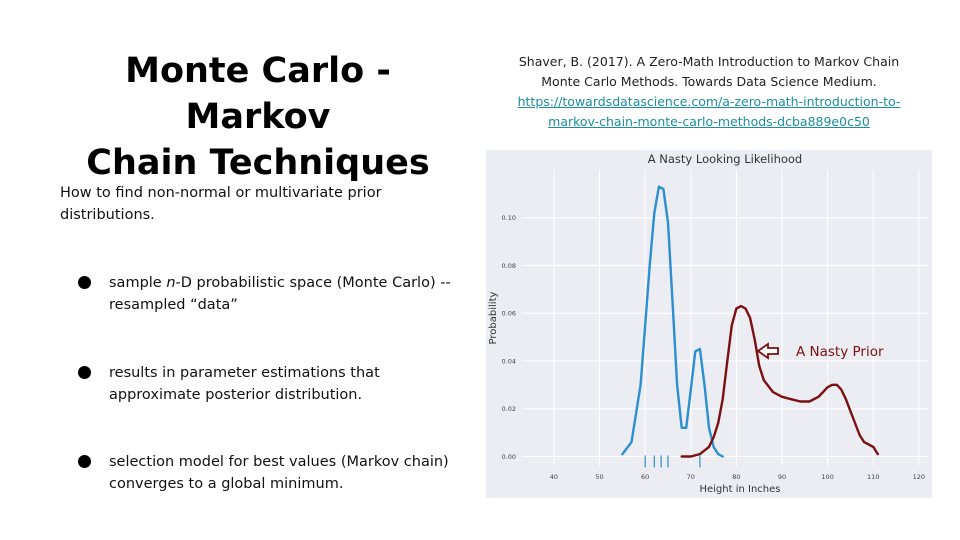 This screenshot has height=540, width=960. I want to click on y-tick-label: 0.10, so click(509, 218).